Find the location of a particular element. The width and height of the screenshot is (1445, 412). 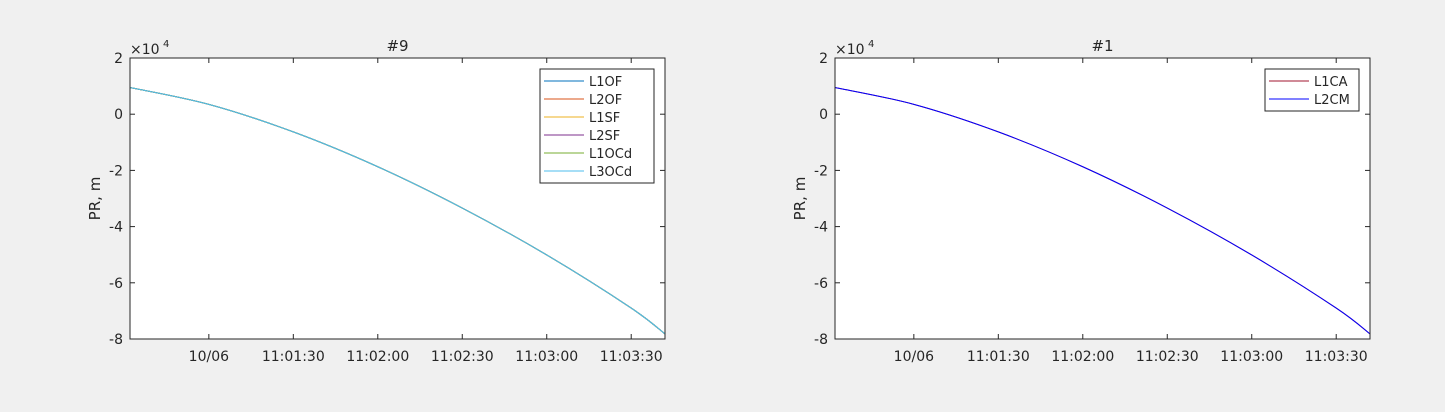

legend-label: L1OCd is located at coordinates (610, 154).